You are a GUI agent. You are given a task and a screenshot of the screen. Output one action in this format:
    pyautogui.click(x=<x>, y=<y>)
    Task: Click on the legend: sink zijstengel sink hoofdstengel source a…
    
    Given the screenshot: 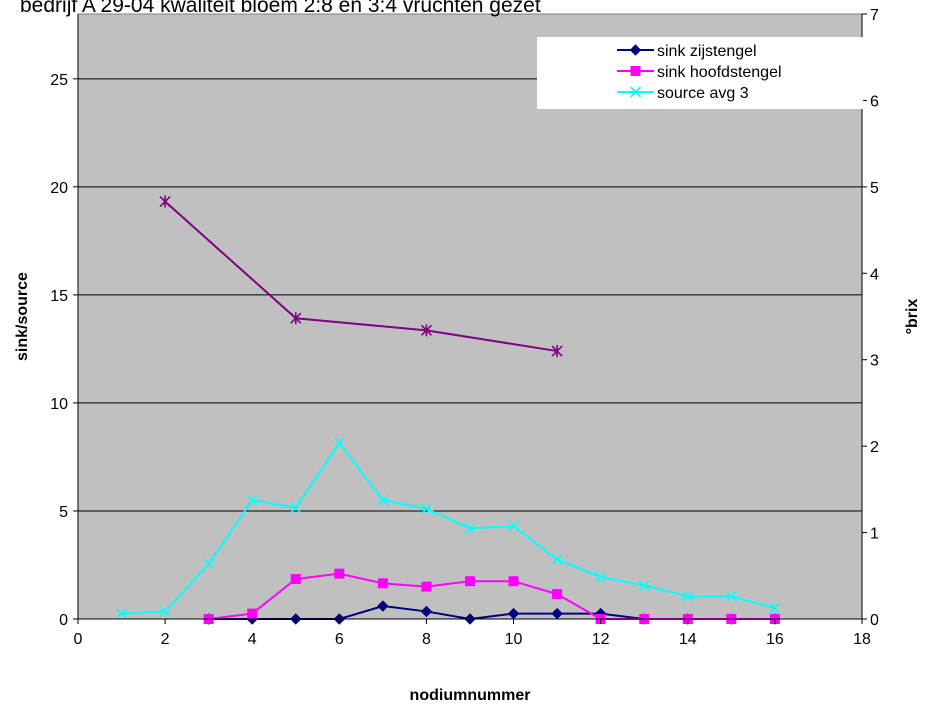 What is the action you would take?
    pyautogui.click(x=700, y=73)
    